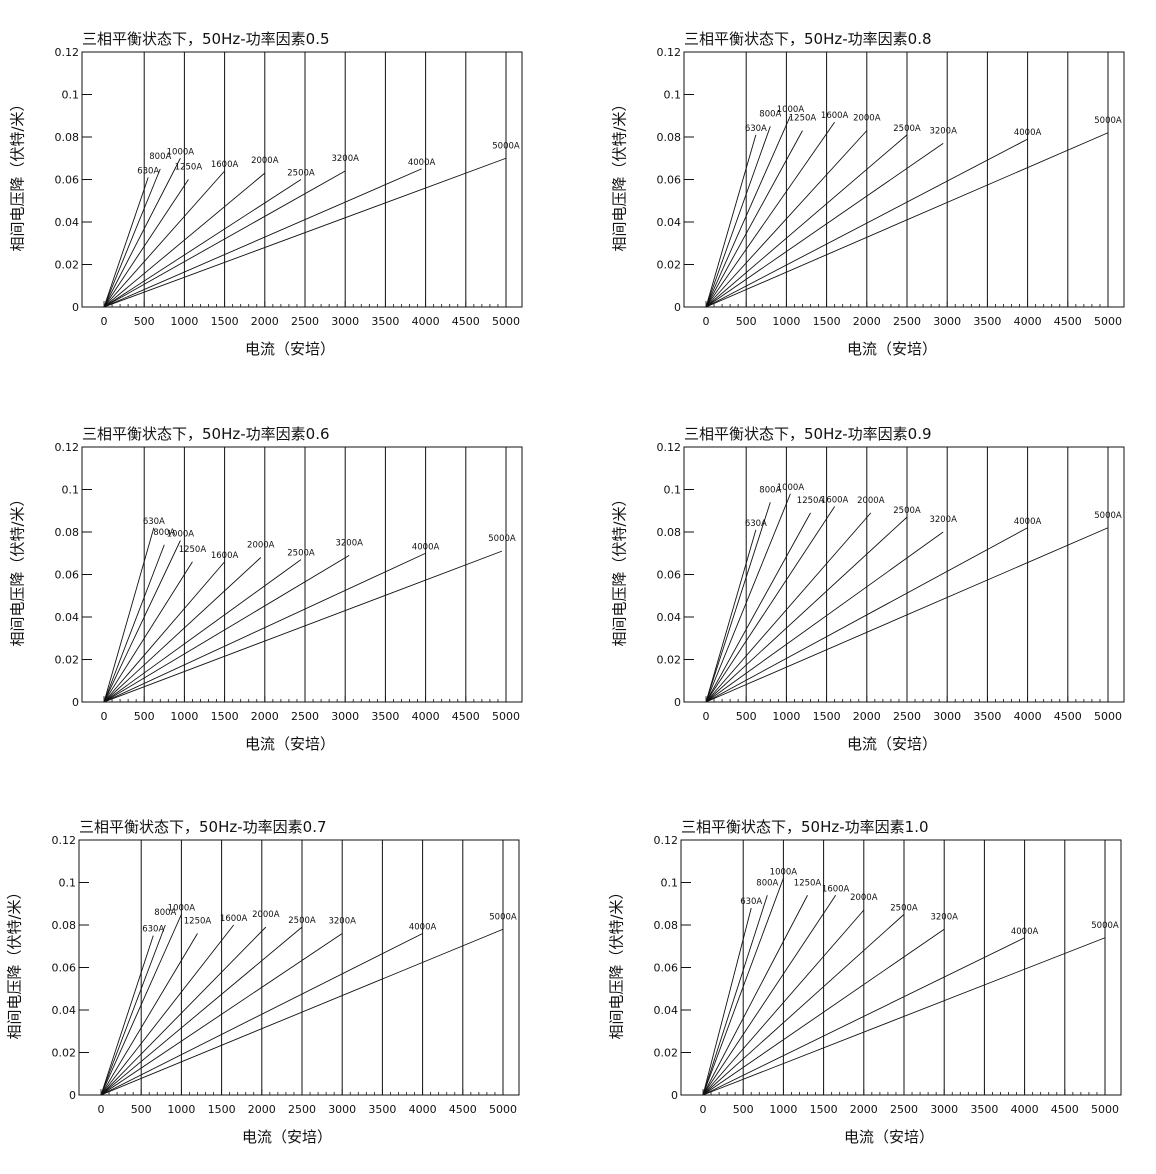 The image size is (1156, 1174). What do you see at coordinates (1028, 522) in the screenshot?
I see `series-label: 4000A` at bounding box center [1028, 522].